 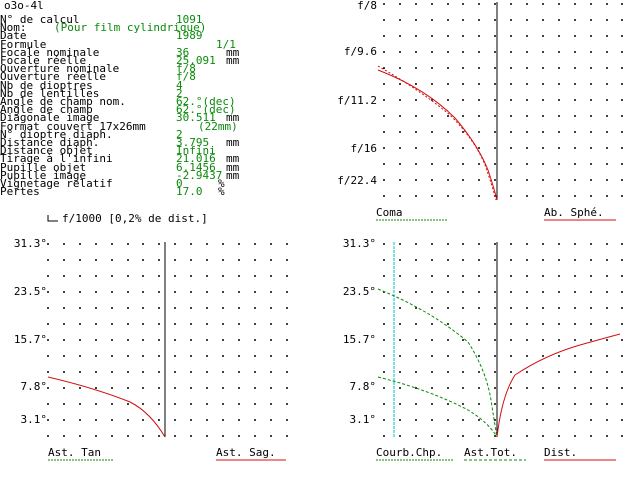 I want to click on param-unit: mm, so click(x=233, y=118).